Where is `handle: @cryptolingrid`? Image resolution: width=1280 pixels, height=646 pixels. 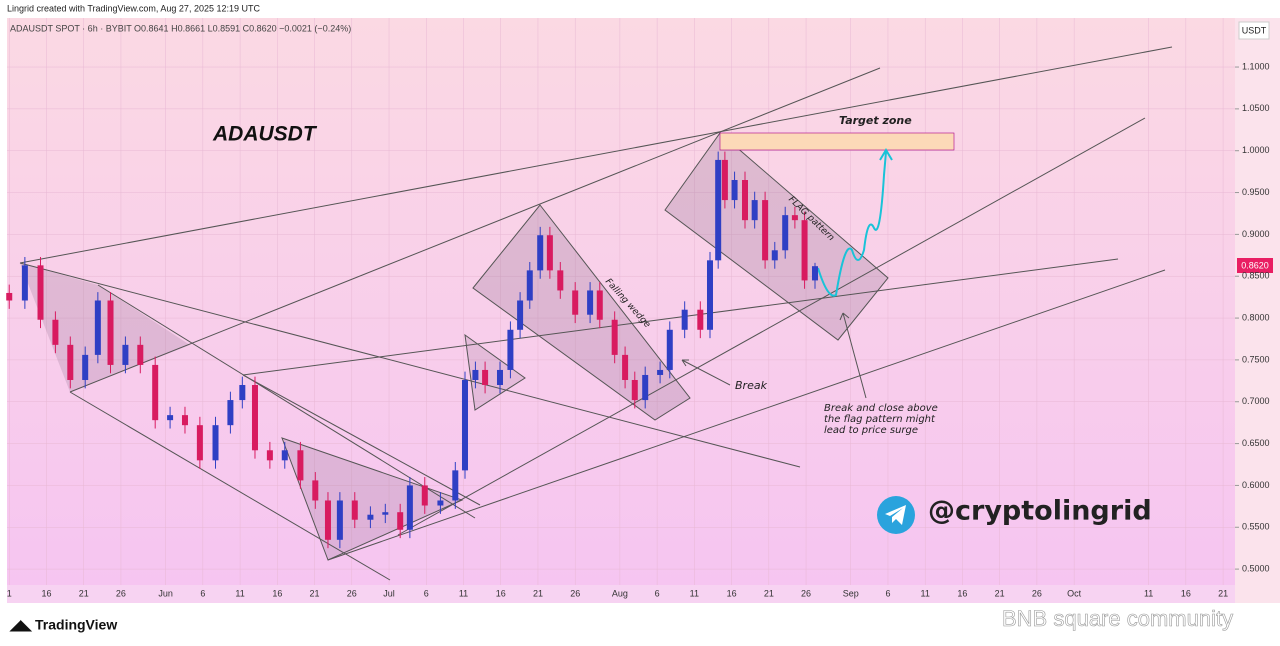
handle: @cryptolingrid is located at coordinates (1040, 511).